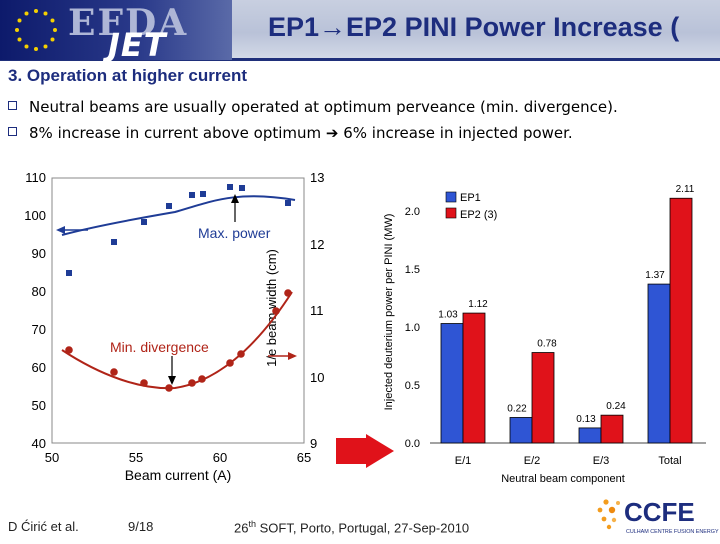 The height and width of the screenshot is (544, 720). What do you see at coordinates (141, 526) in the screenshot?
I see `footer-page-number: 9/18` at bounding box center [141, 526].